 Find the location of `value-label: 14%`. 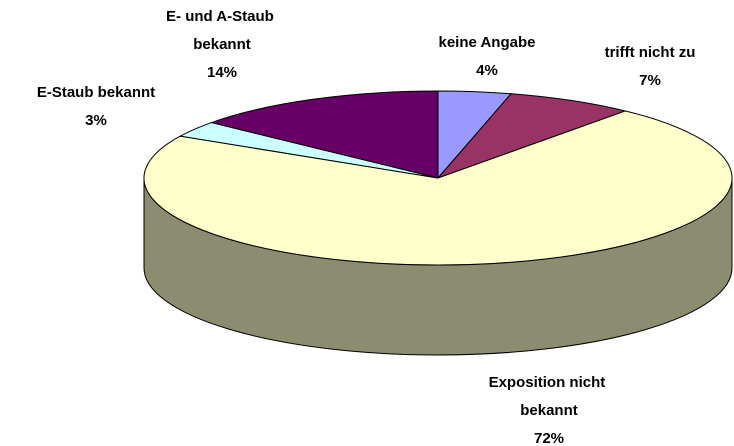

value-label: 14% is located at coordinates (222, 72).